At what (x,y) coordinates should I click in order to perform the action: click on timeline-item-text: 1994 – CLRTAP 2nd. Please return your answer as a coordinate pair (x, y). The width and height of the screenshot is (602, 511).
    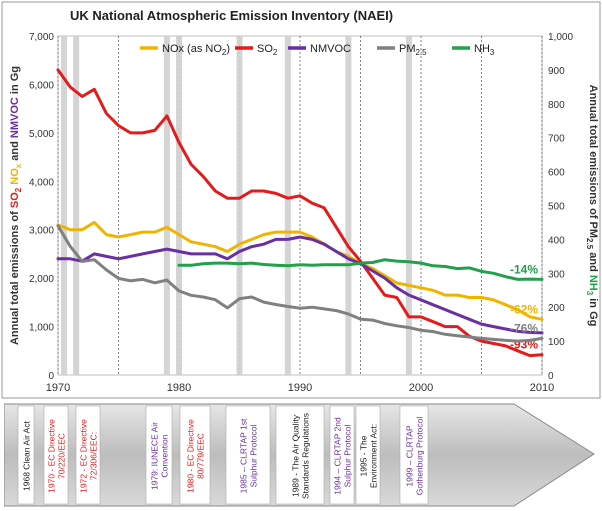
    Looking at the image, I should click on (338, 456).